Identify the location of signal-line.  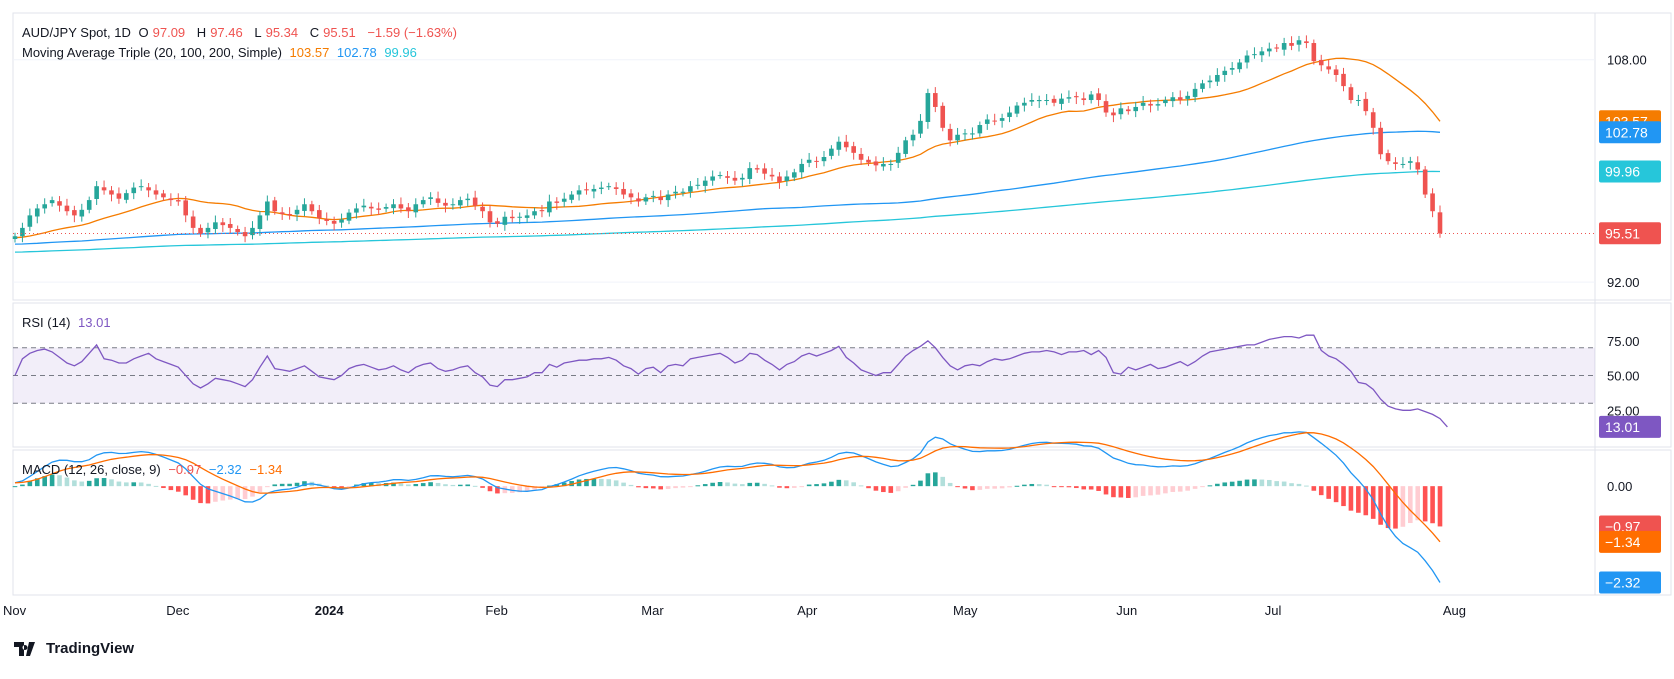
(727, 487).